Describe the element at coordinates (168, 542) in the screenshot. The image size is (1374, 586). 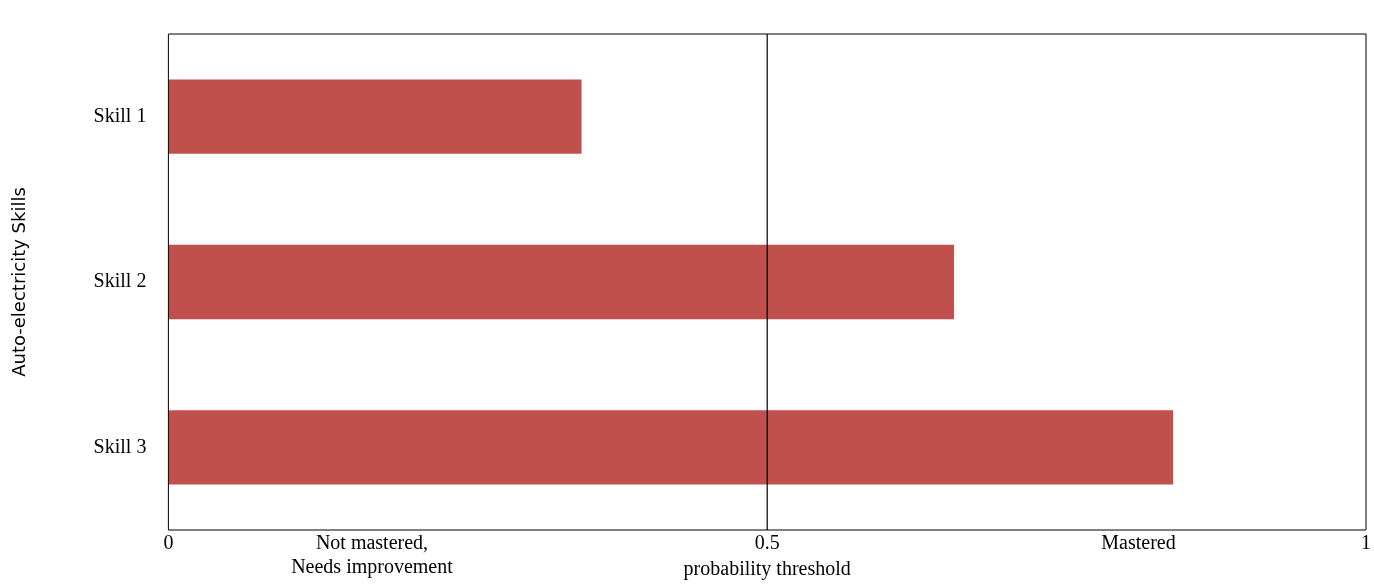
I see `x-tick-label: 0` at that location.